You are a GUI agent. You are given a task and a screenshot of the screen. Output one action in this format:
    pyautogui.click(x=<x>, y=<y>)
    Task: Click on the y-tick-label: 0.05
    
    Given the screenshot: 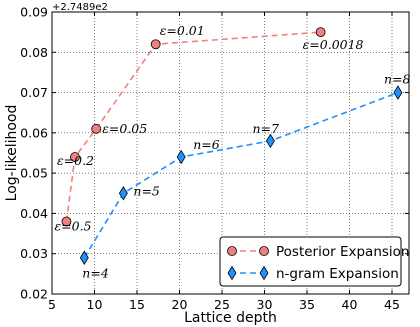 What is the action you would take?
    pyautogui.click(x=34, y=173)
    